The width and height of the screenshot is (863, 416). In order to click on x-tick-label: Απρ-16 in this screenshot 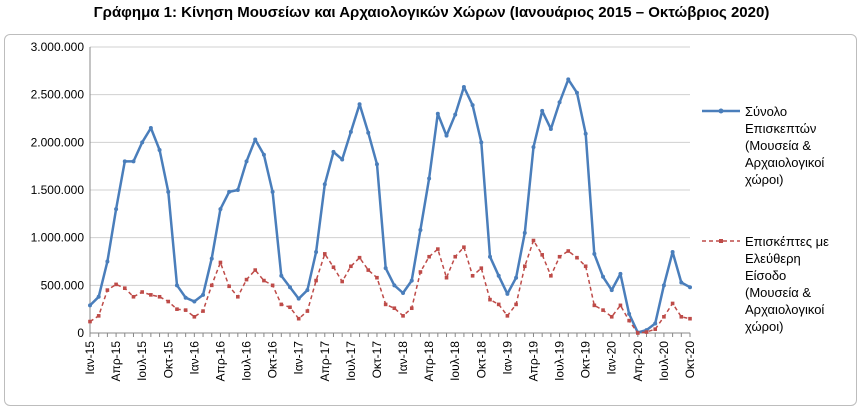, I will do `click(220, 361)`.